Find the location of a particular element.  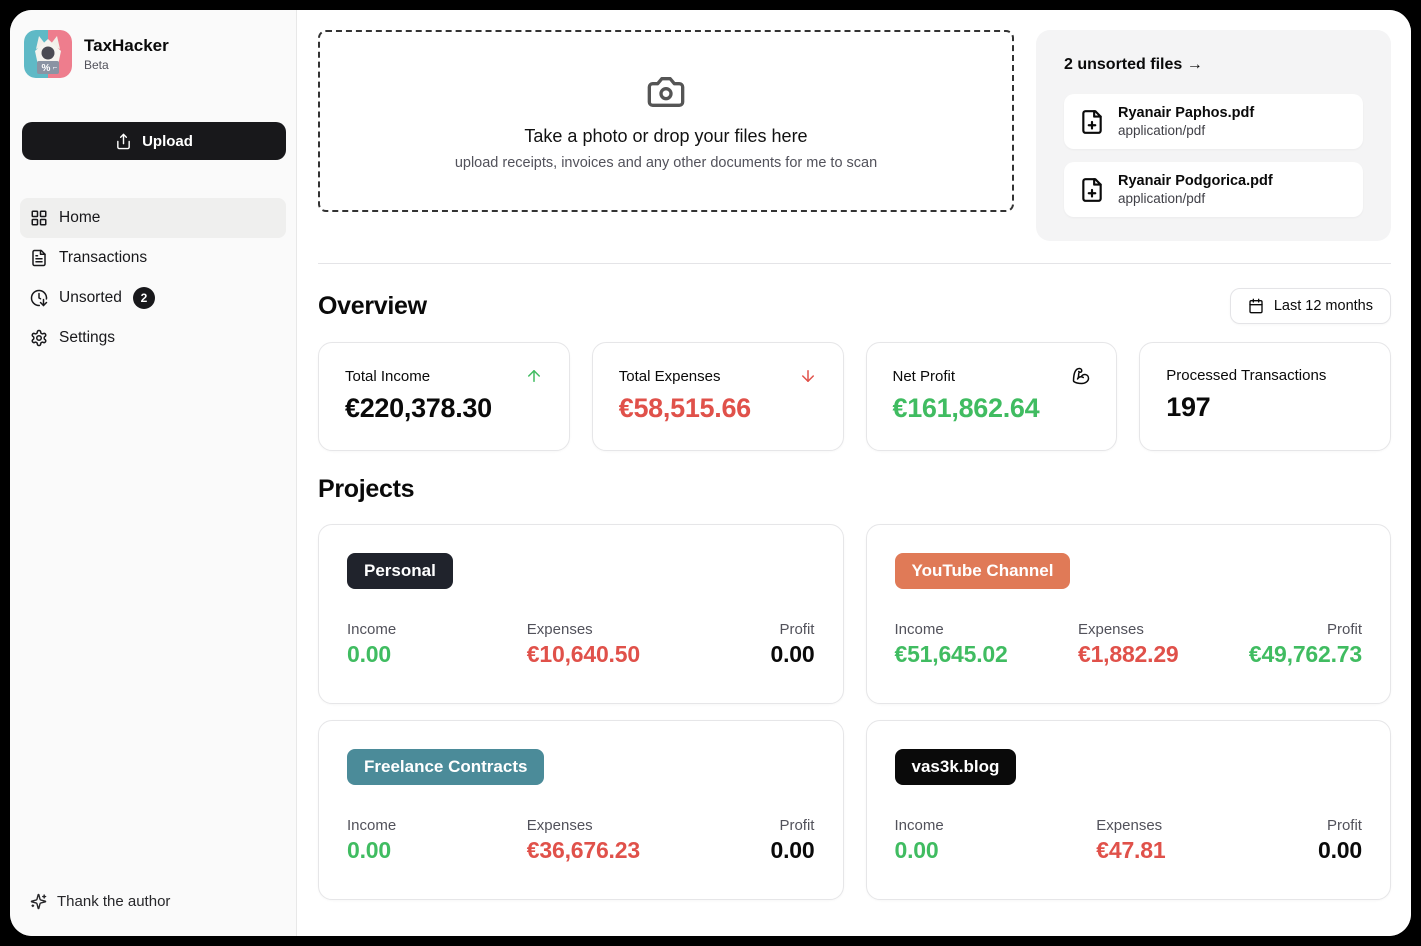

biceps-flexed-icon is located at coordinates (1081, 376).